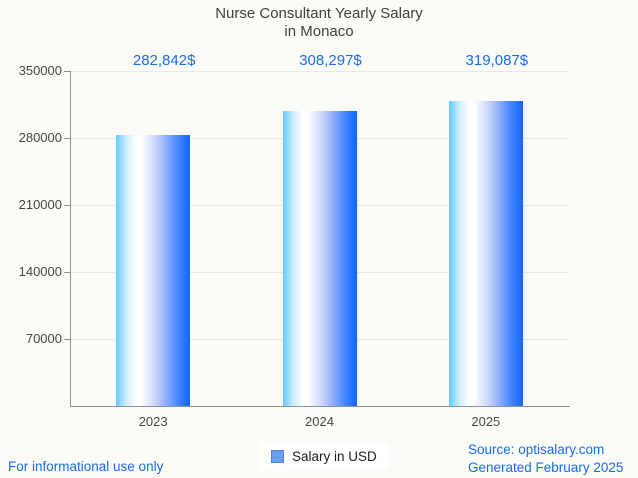  What do you see at coordinates (497, 60) in the screenshot?
I see `value-label-2025: 319,087$` at bounding box center [497, 60].